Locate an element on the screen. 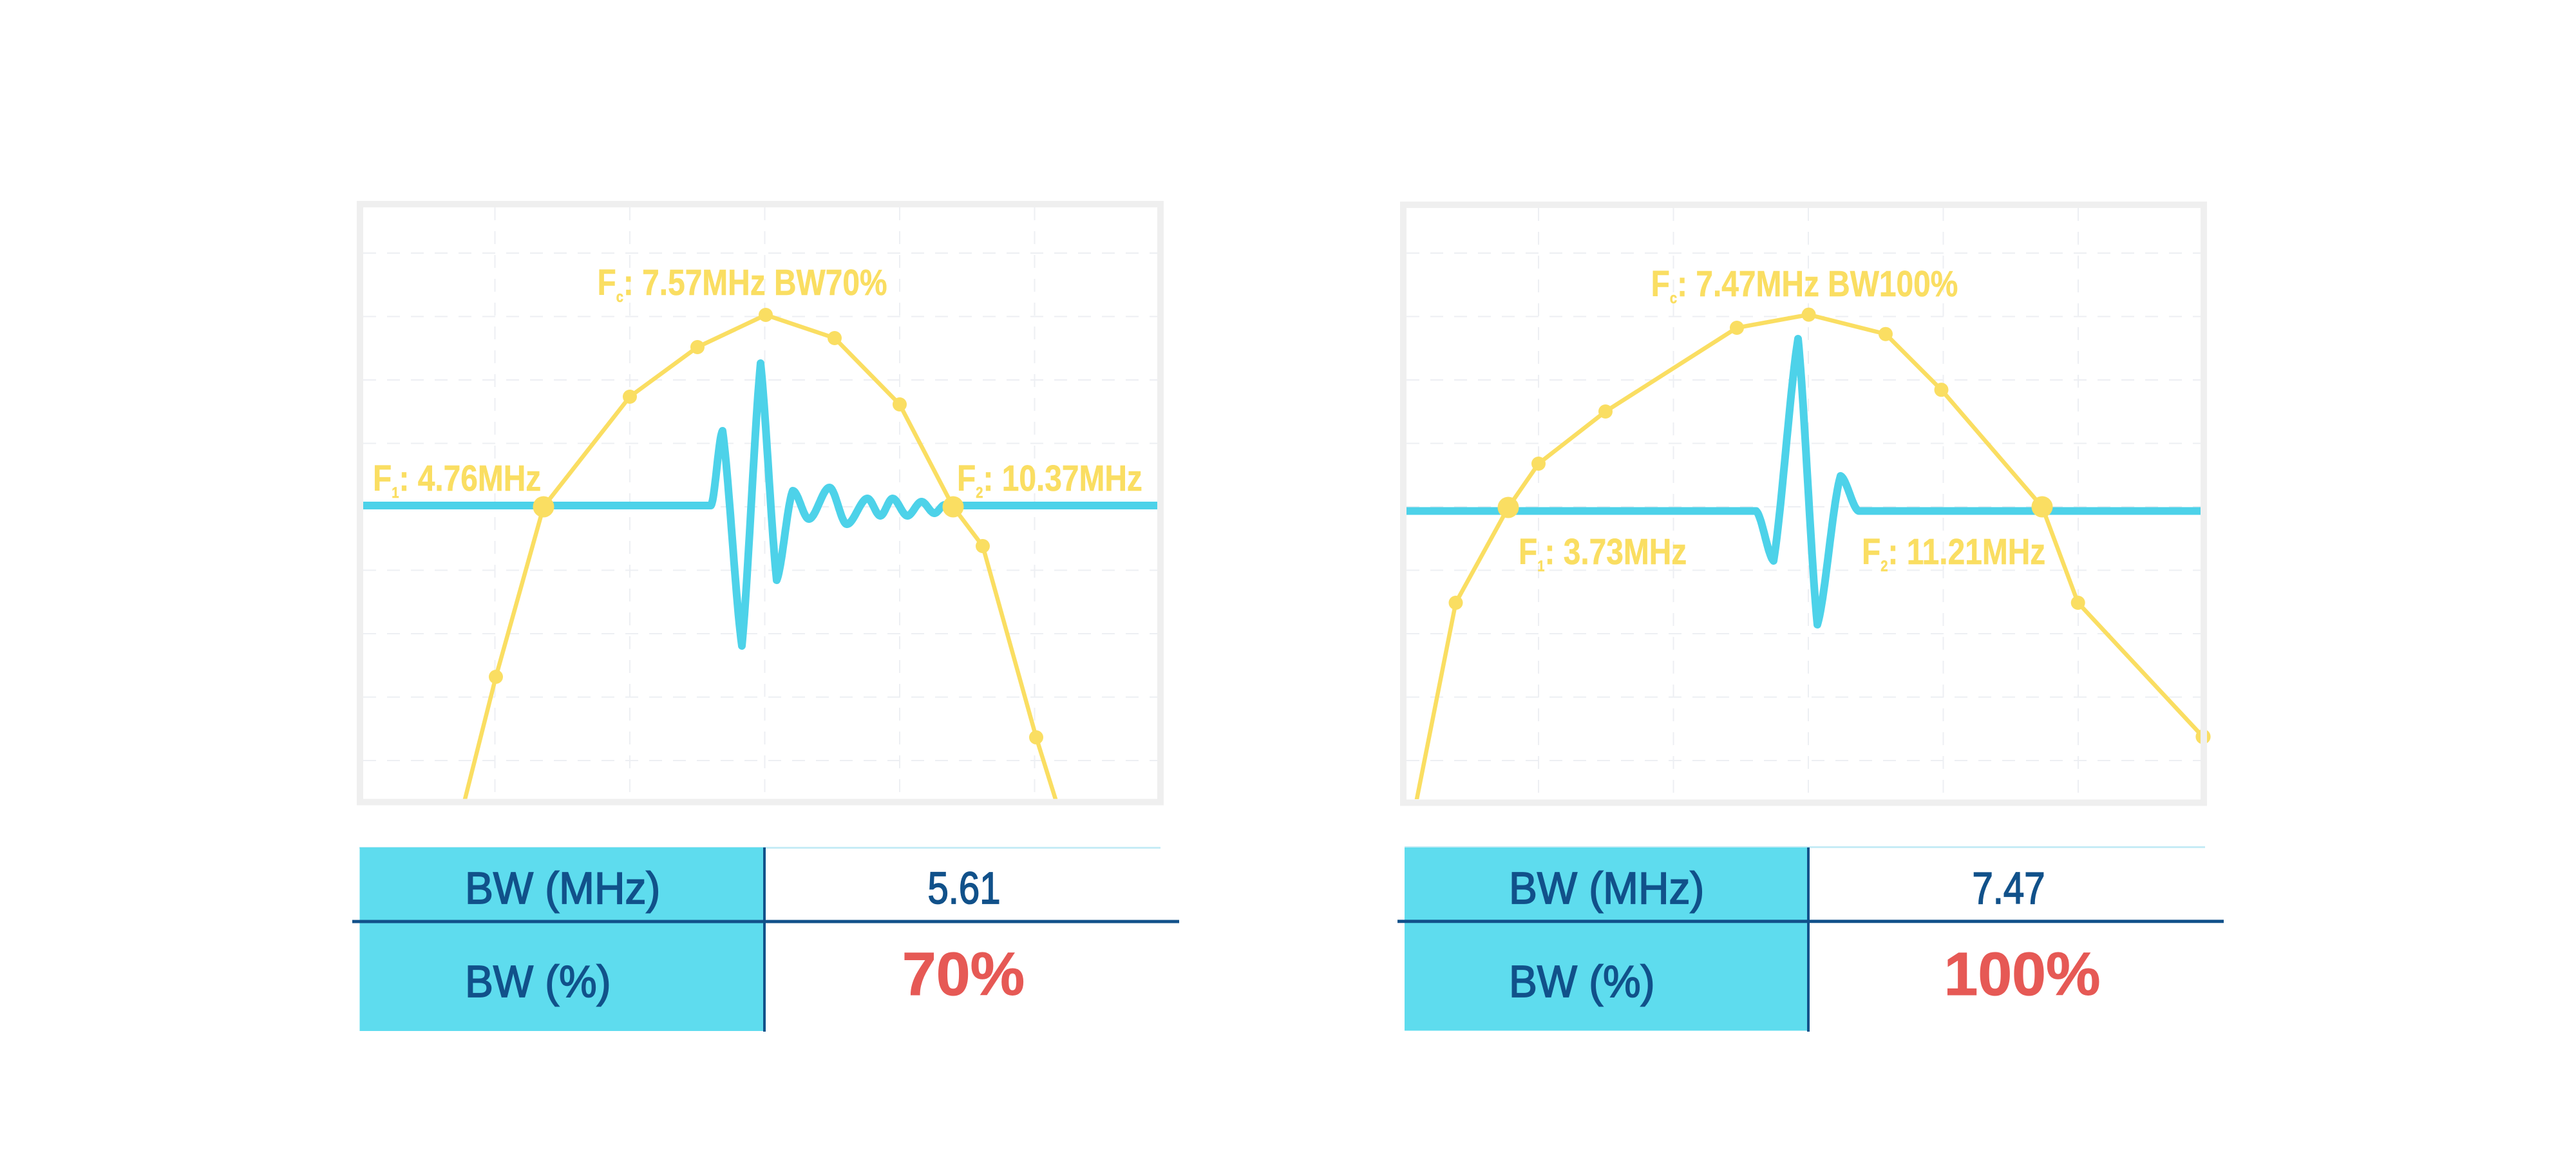  svg-text: F1: 3.73MHz is located at coordinates (1603, 552).